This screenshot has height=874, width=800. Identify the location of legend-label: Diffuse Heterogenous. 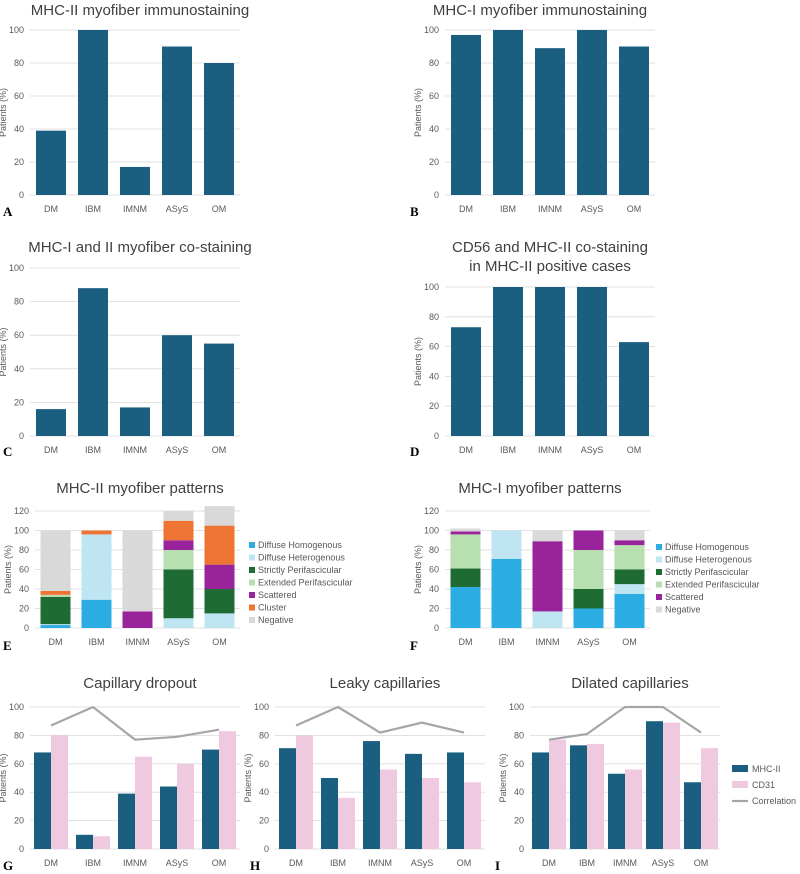
(708, 560).